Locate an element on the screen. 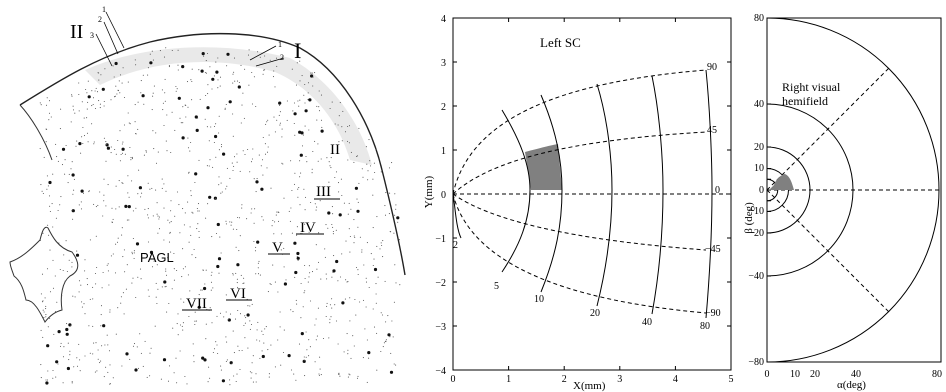  vf-title-line2: hemifield is located at coordinates (805, 101).